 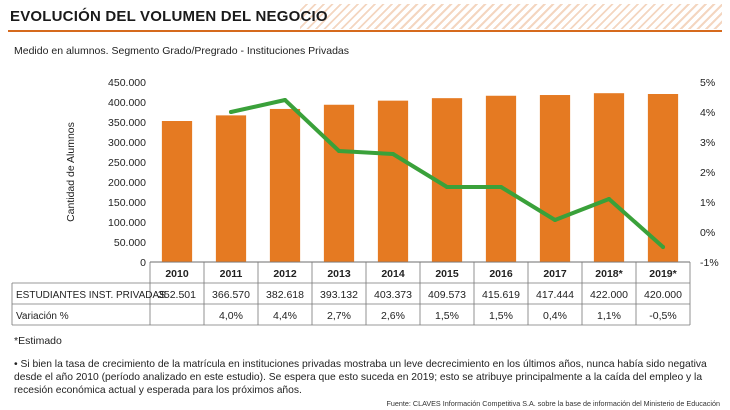 I want to click on bar-2010, so click(x=177, y=191).